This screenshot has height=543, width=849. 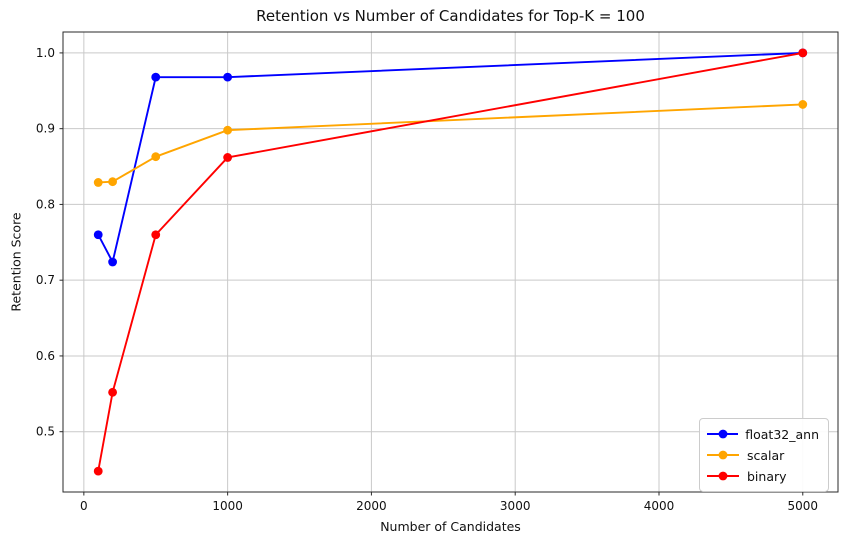 What do you see at coordinates (659, 506) in the screenshot?
I see `x-tick-label: 4000` at bounding box center [659, 506].